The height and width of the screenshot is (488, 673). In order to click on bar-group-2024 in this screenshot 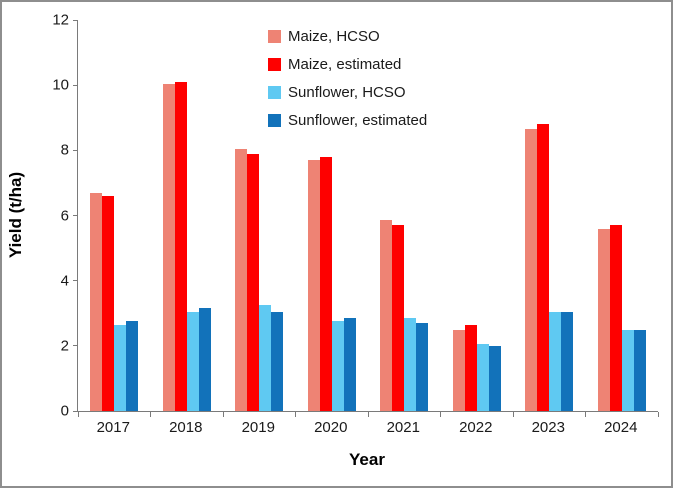, I will do `click(622, 215)`.